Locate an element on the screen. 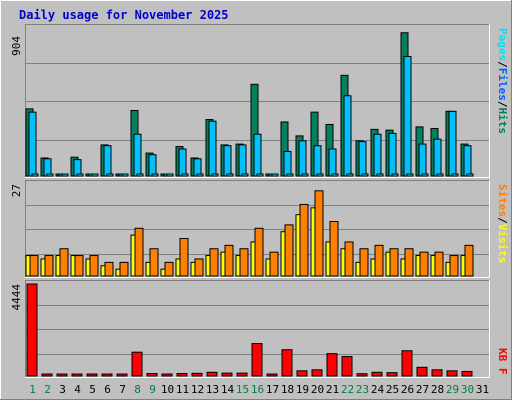 The width and height of the screenshot is (512, 400). x-day-label-18: 18 is located at coordinates (287, 389).